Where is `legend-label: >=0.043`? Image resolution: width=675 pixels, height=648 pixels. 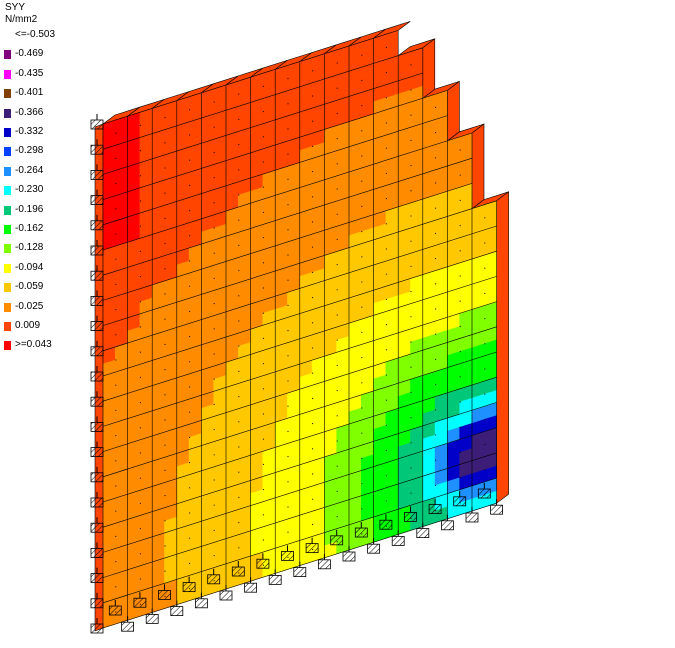
legend-label: >=0.043 is located at coordinates (33, 345).